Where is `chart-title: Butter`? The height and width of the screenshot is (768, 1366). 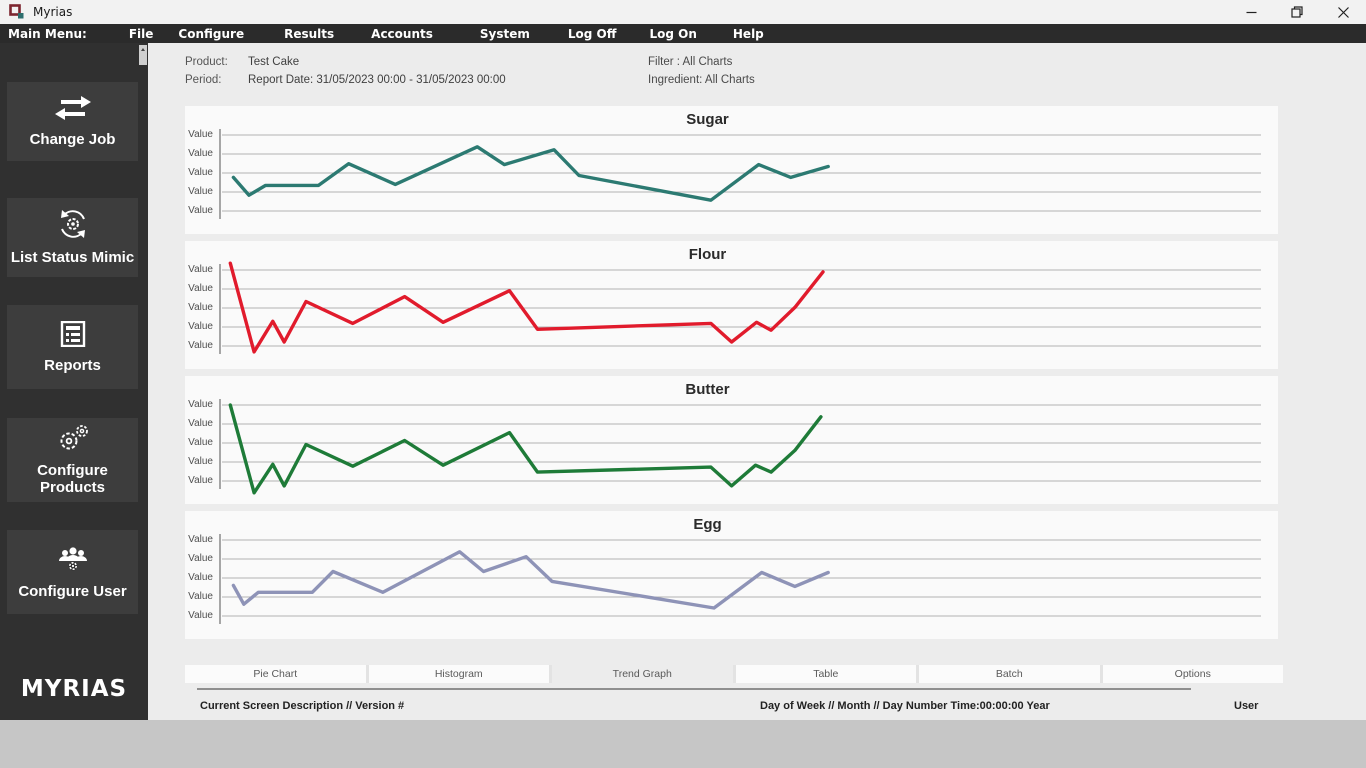 chart-title: Butter is located at coordinates (707, 389).